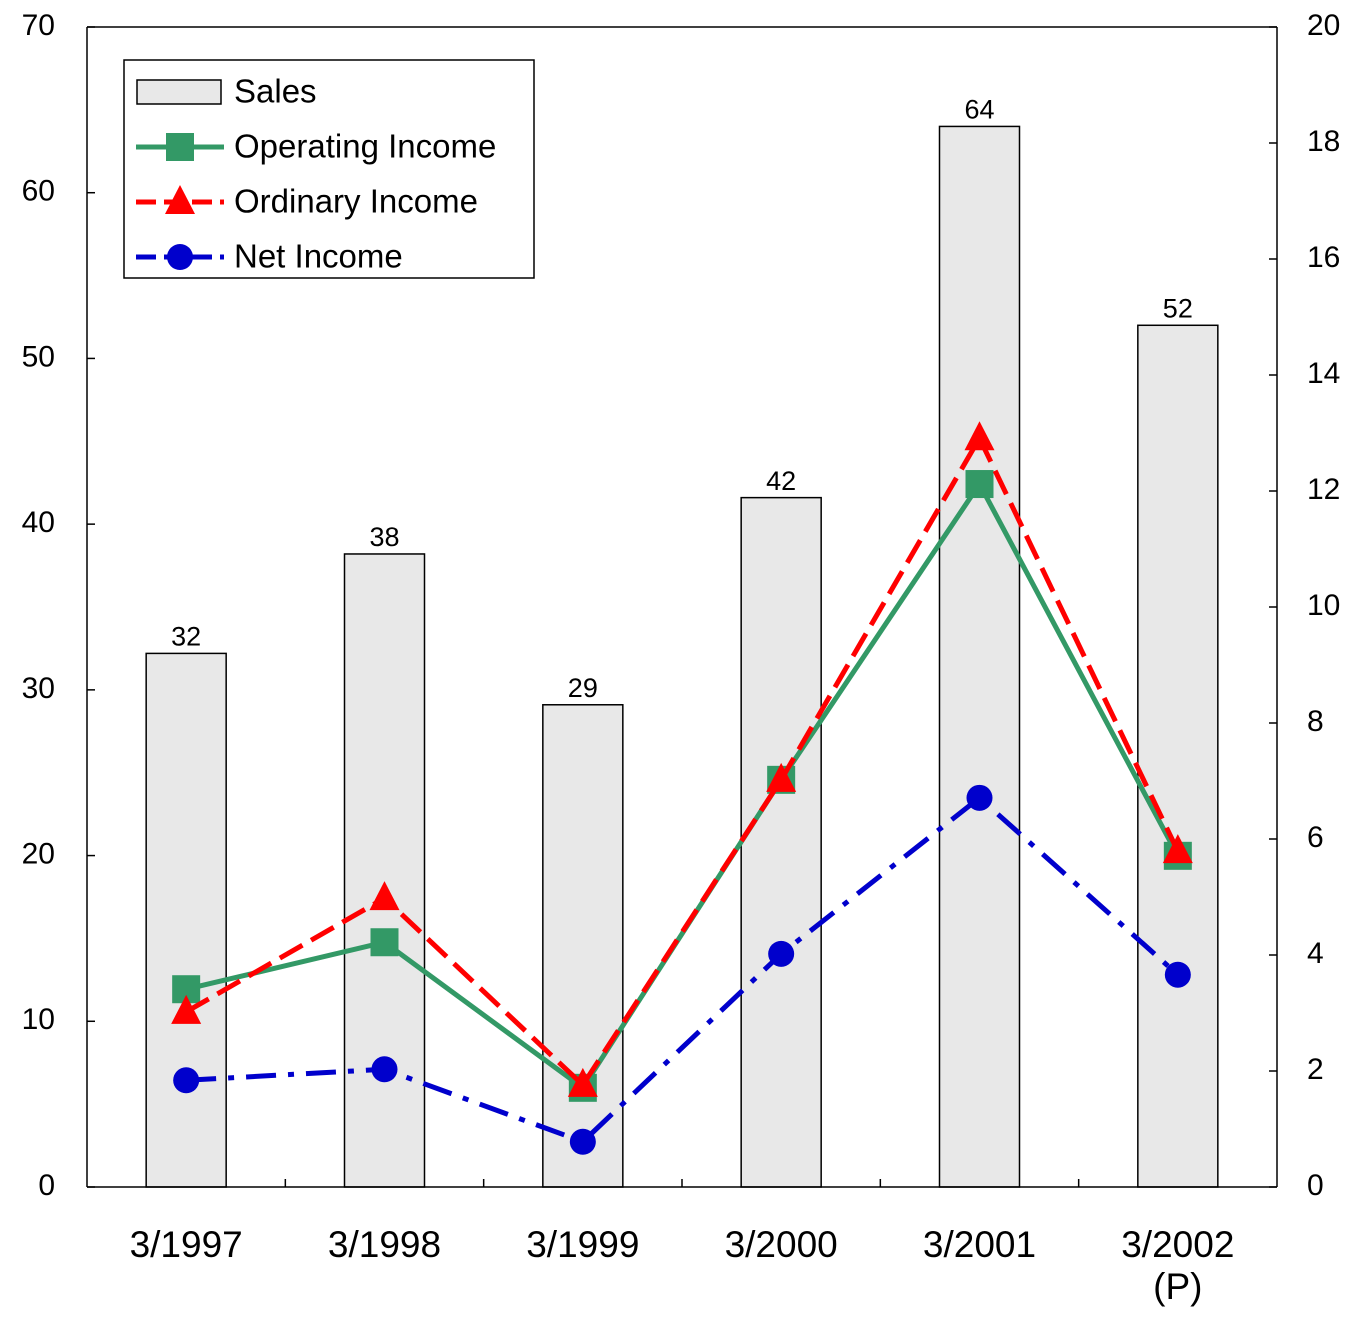  What do you see at coordinates (1323, 489) in the screenshot?
I see `y2-tick-label: 12` at bounding box center [1323, 489].